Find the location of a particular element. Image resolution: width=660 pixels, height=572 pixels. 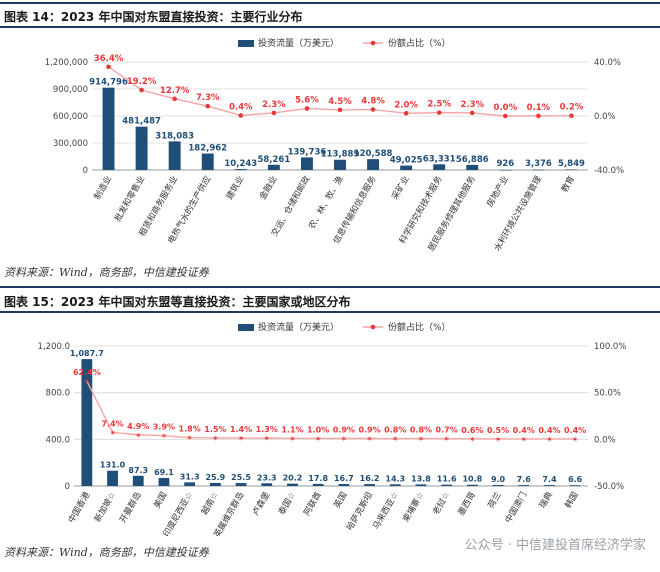

right-tick-label: 40.0% is located at coordinates (607, 63).